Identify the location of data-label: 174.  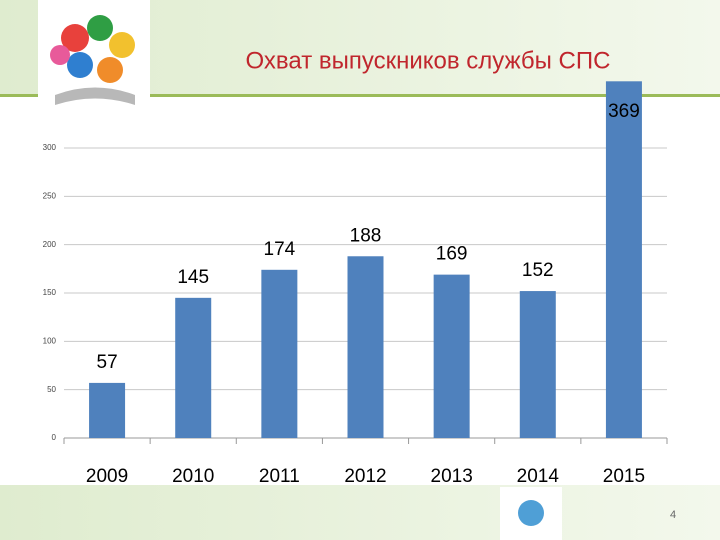
(280, 249).